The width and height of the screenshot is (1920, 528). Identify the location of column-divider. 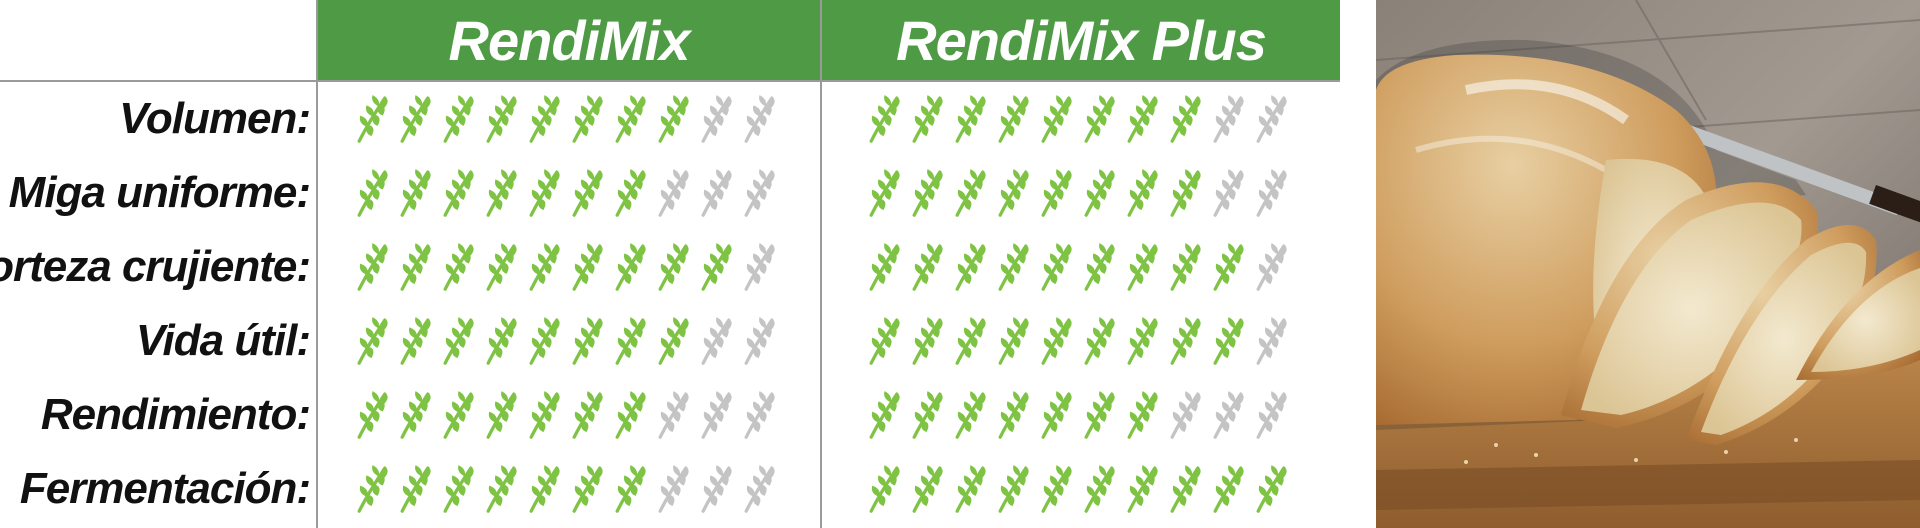
(821, 264).